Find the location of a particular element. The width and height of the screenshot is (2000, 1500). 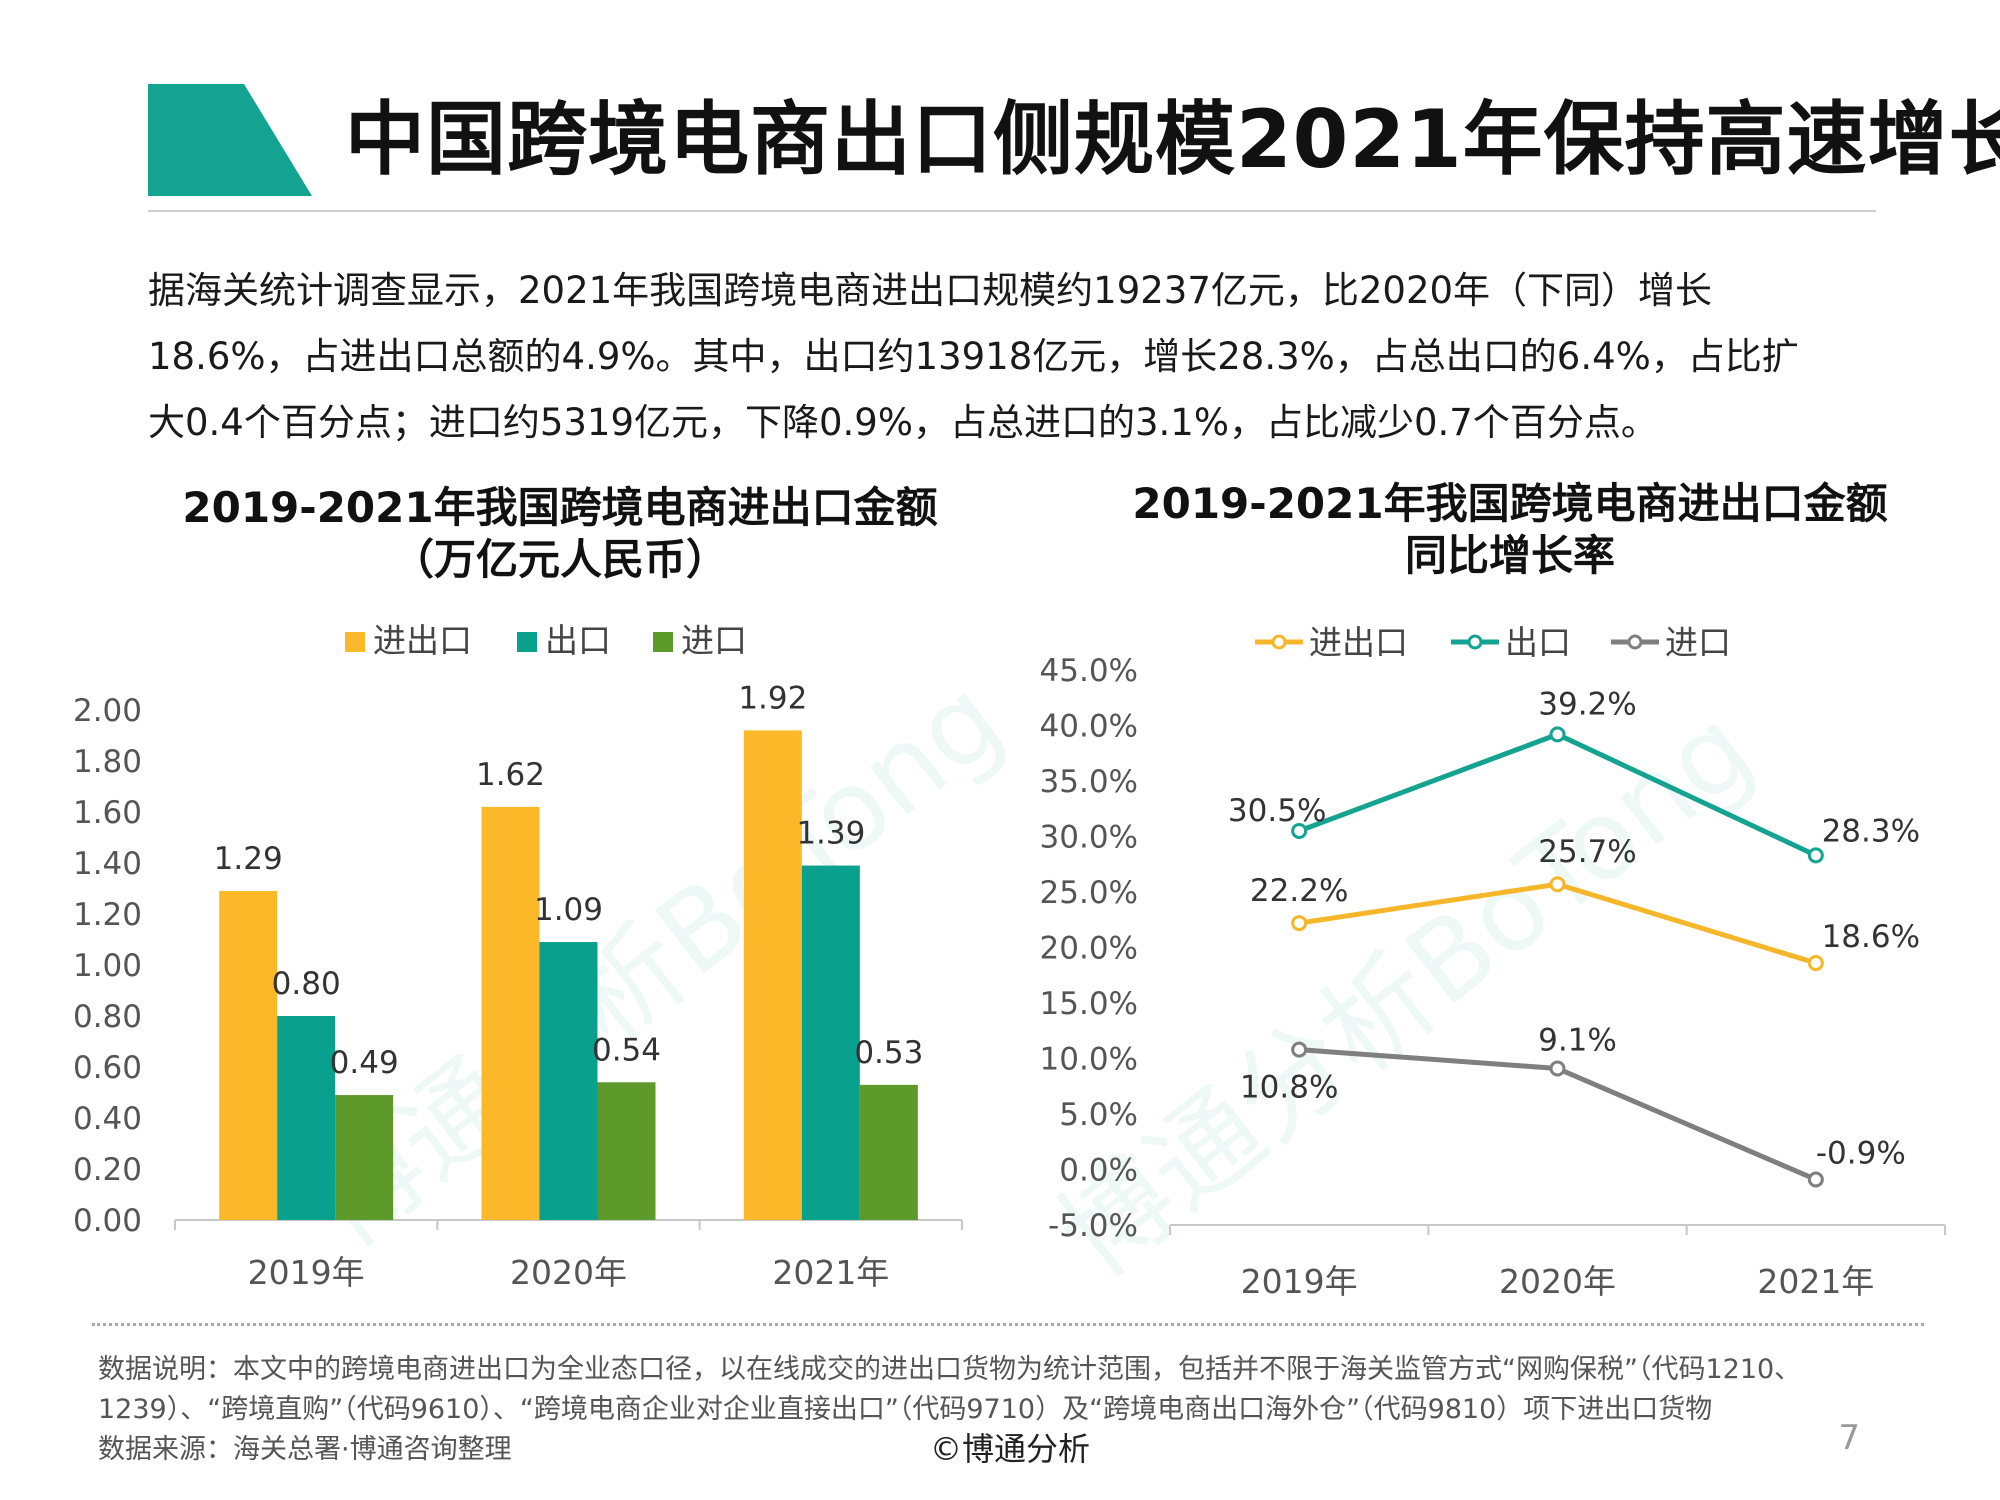

y-tick-label: 35.0% is located at coordinates (1089, 782).